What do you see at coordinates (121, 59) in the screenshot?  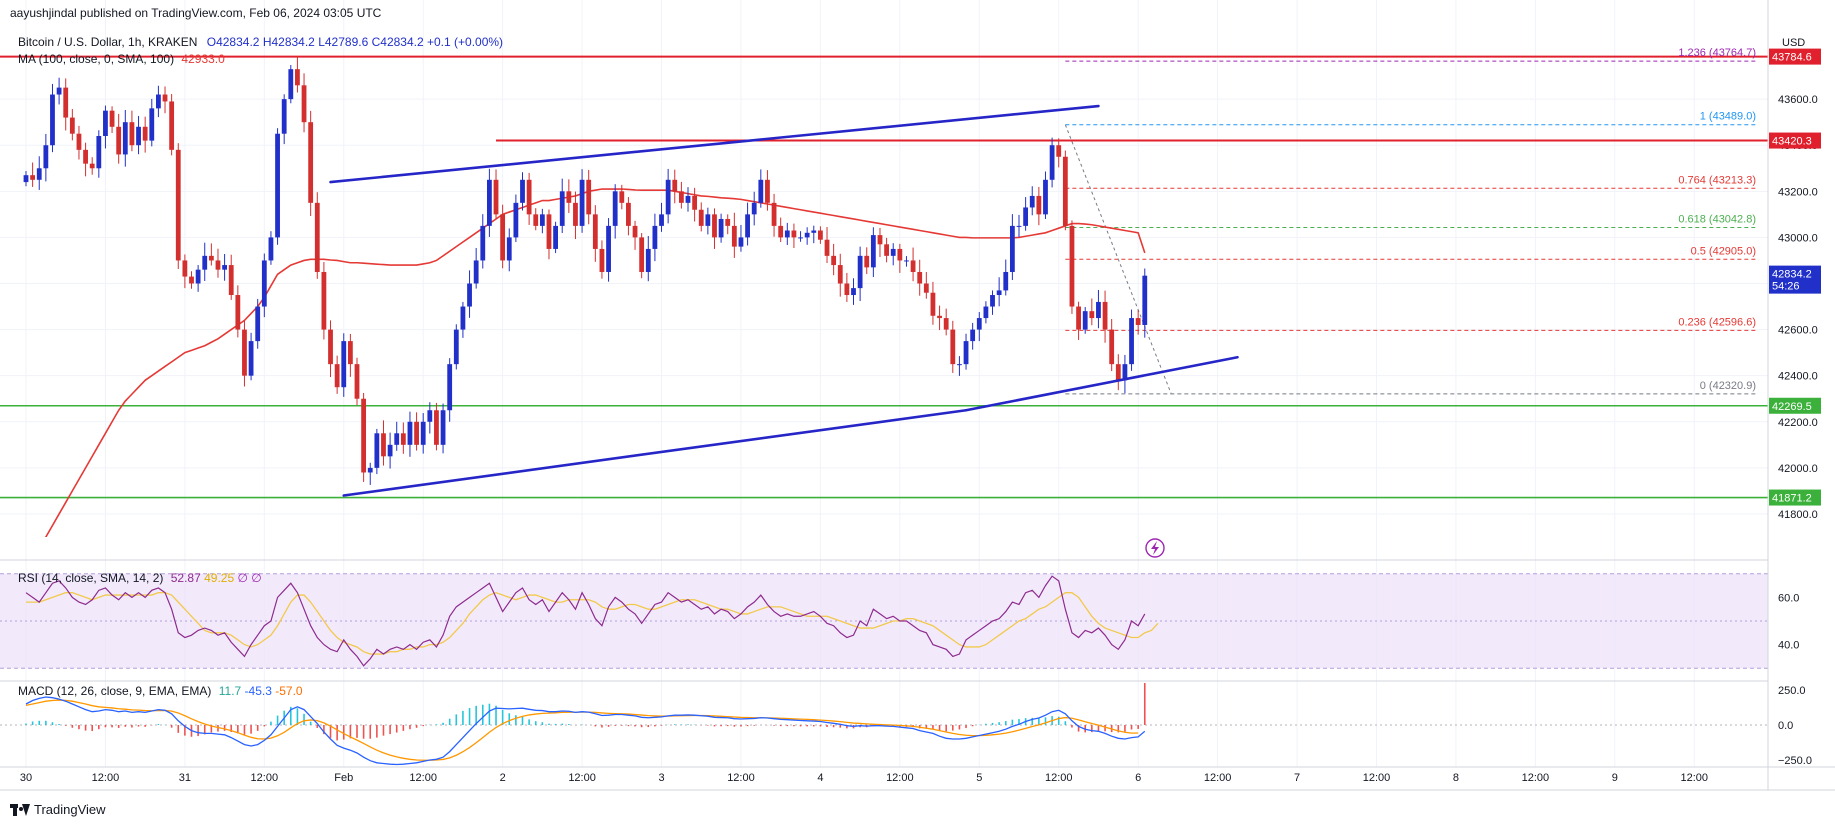 I see `ma-legend: MA (100, close, 0, SMA, 100) 42933.0` at bounding box center [121, 59].